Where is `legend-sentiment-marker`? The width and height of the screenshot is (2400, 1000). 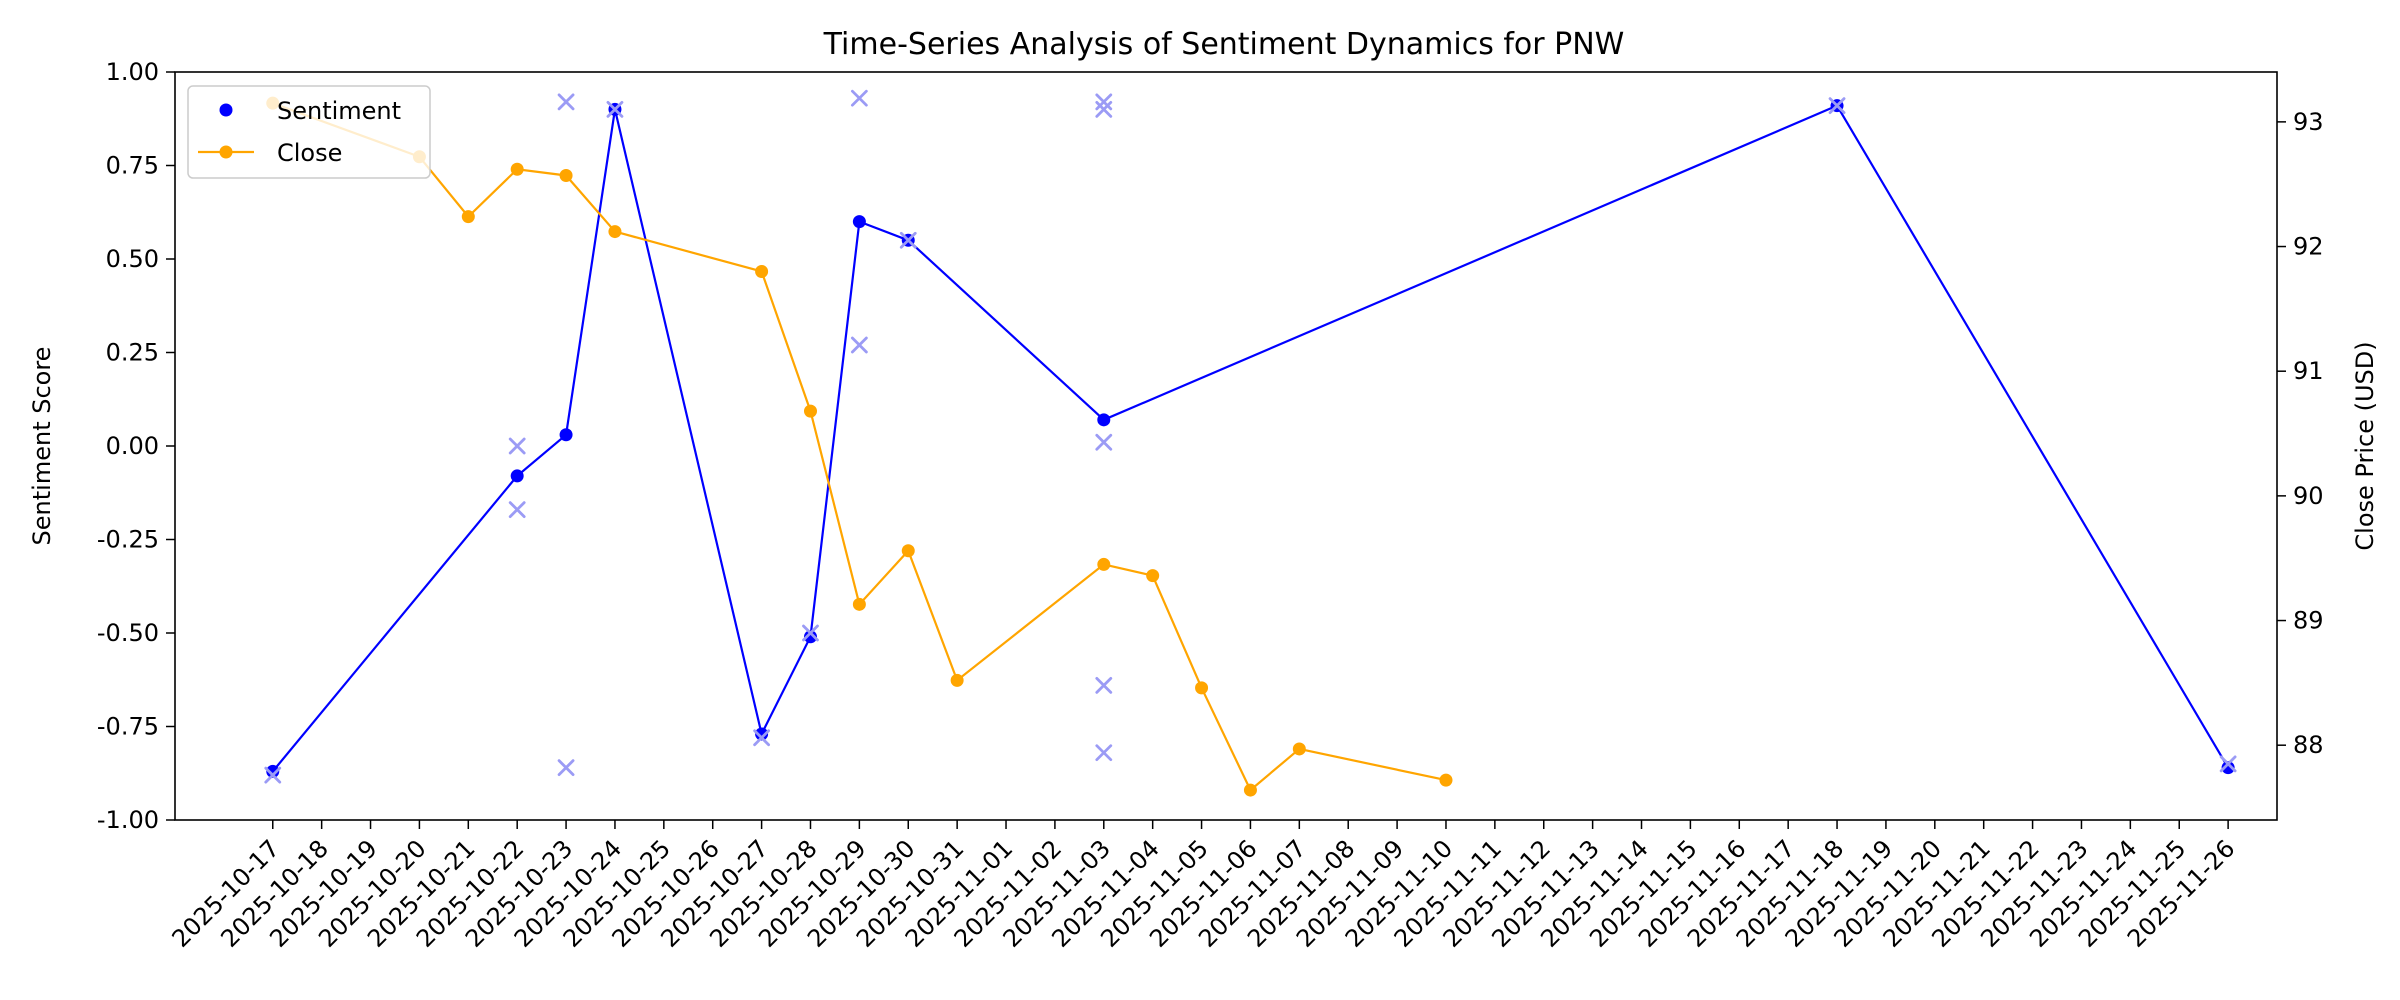 legend-sentiment-marker is located at coordinates (226, 110).